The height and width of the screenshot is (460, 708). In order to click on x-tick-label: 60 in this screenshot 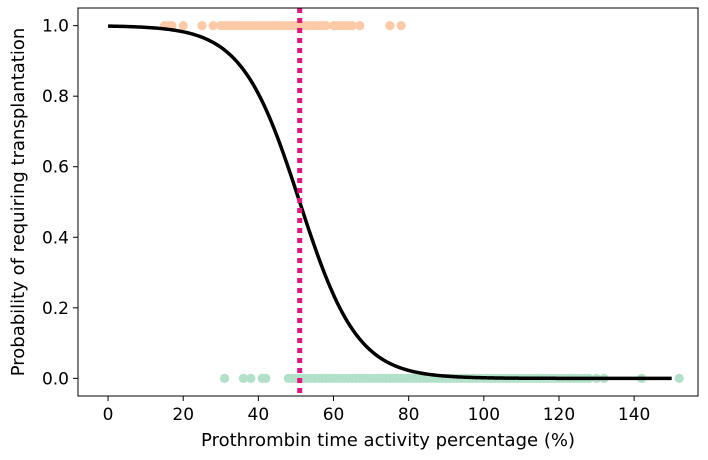, I will do `click(334, 415)`.